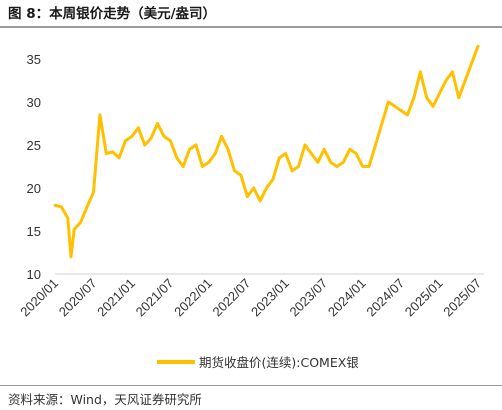 The image size is (502, 410). I want to click on x-tick-label: 2023/01, so click(270, 298).